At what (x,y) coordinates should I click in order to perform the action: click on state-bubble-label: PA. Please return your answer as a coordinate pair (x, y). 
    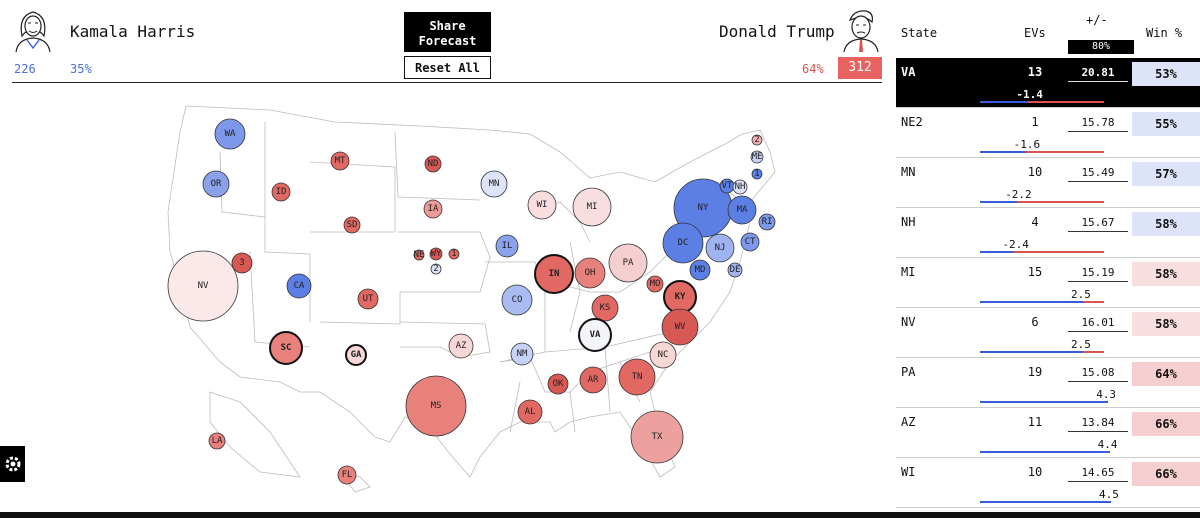
    Looking at the image, I should click on (628, 263).